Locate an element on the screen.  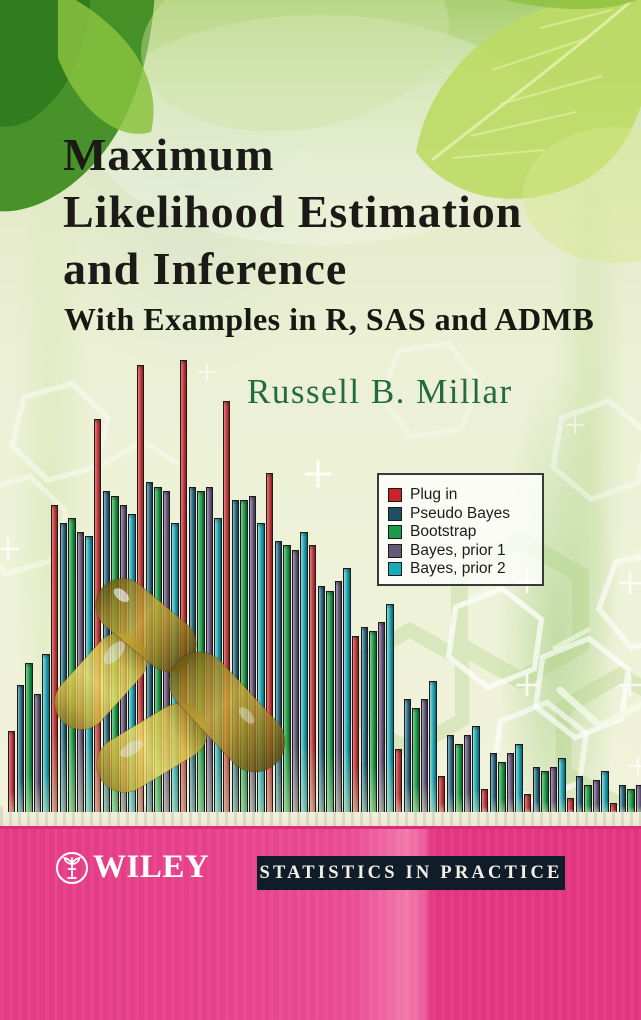
legend-row-1: Plug in is located at coordinates (461, 495).